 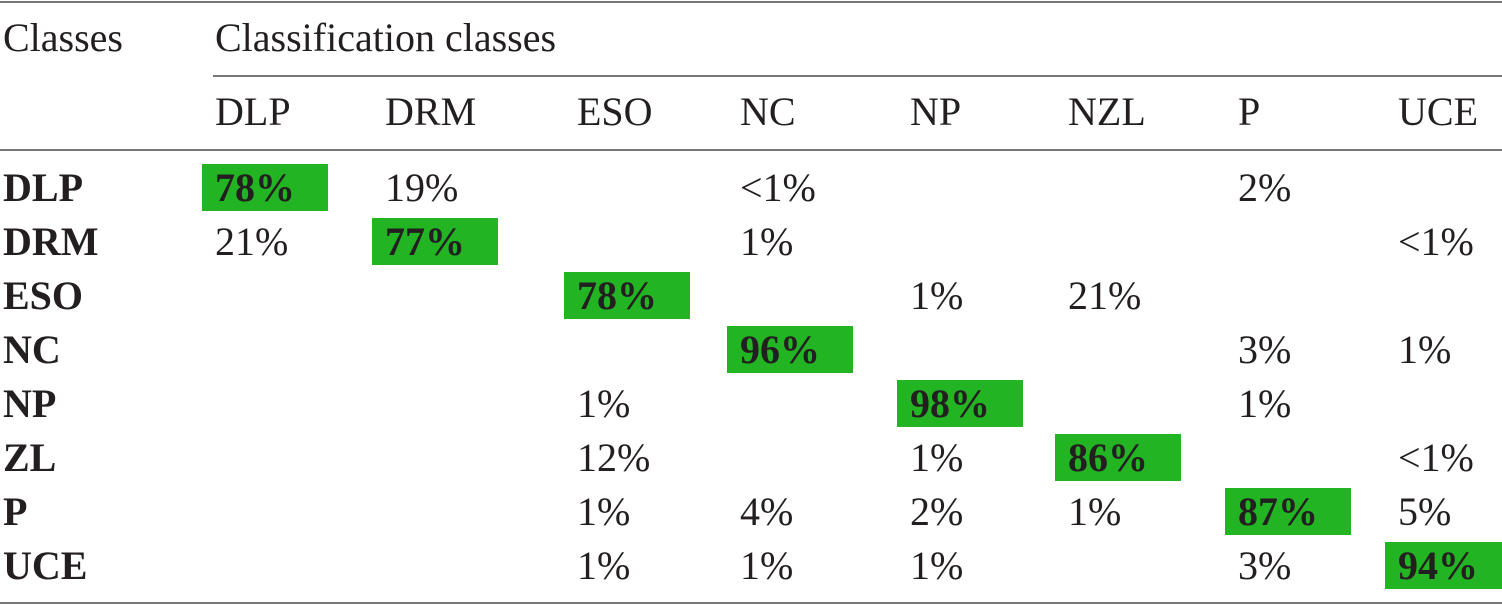 I want to click on cell-correct: 87%, so click(x=1278, y=511).